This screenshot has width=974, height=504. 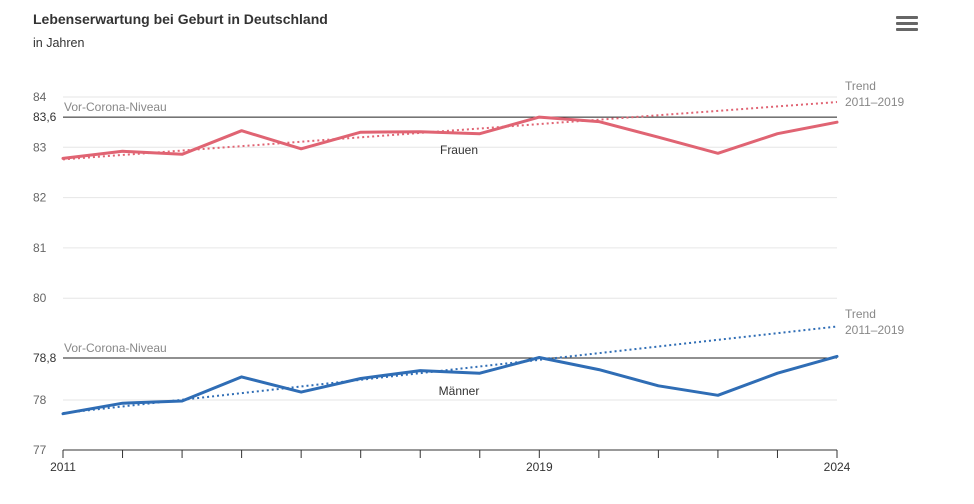 What do you see at coordinates (837, 467) in the screenshot?
I see `x-tick-label: 2024` at bounding box center [837, 467].